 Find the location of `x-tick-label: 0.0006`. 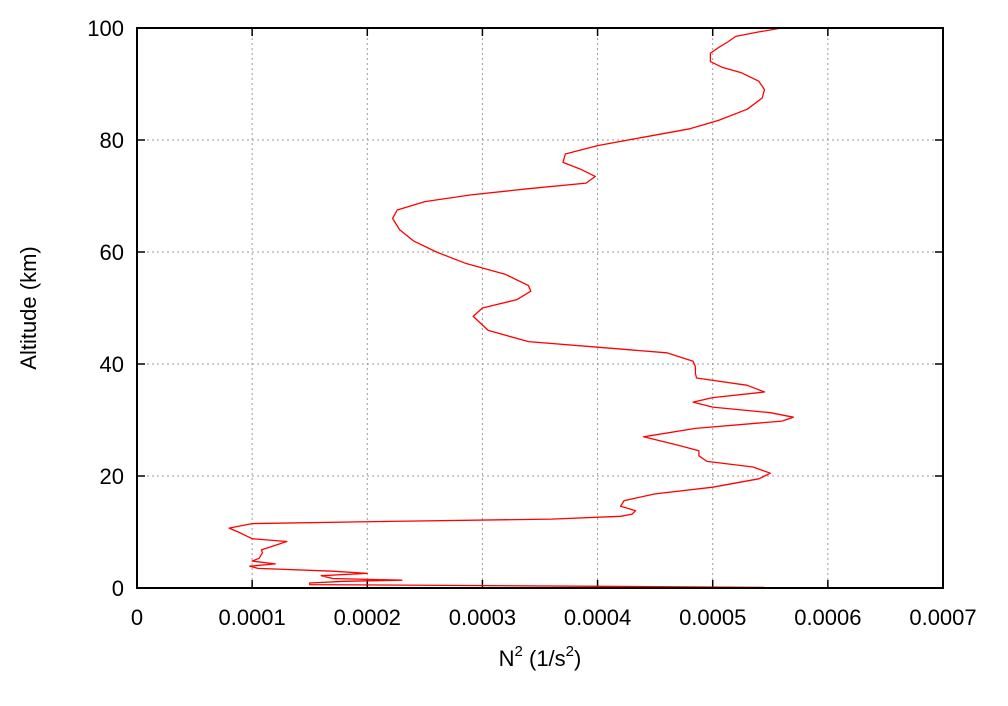

x-tick-label: 0.0006 is located at coordinates (827, 617).